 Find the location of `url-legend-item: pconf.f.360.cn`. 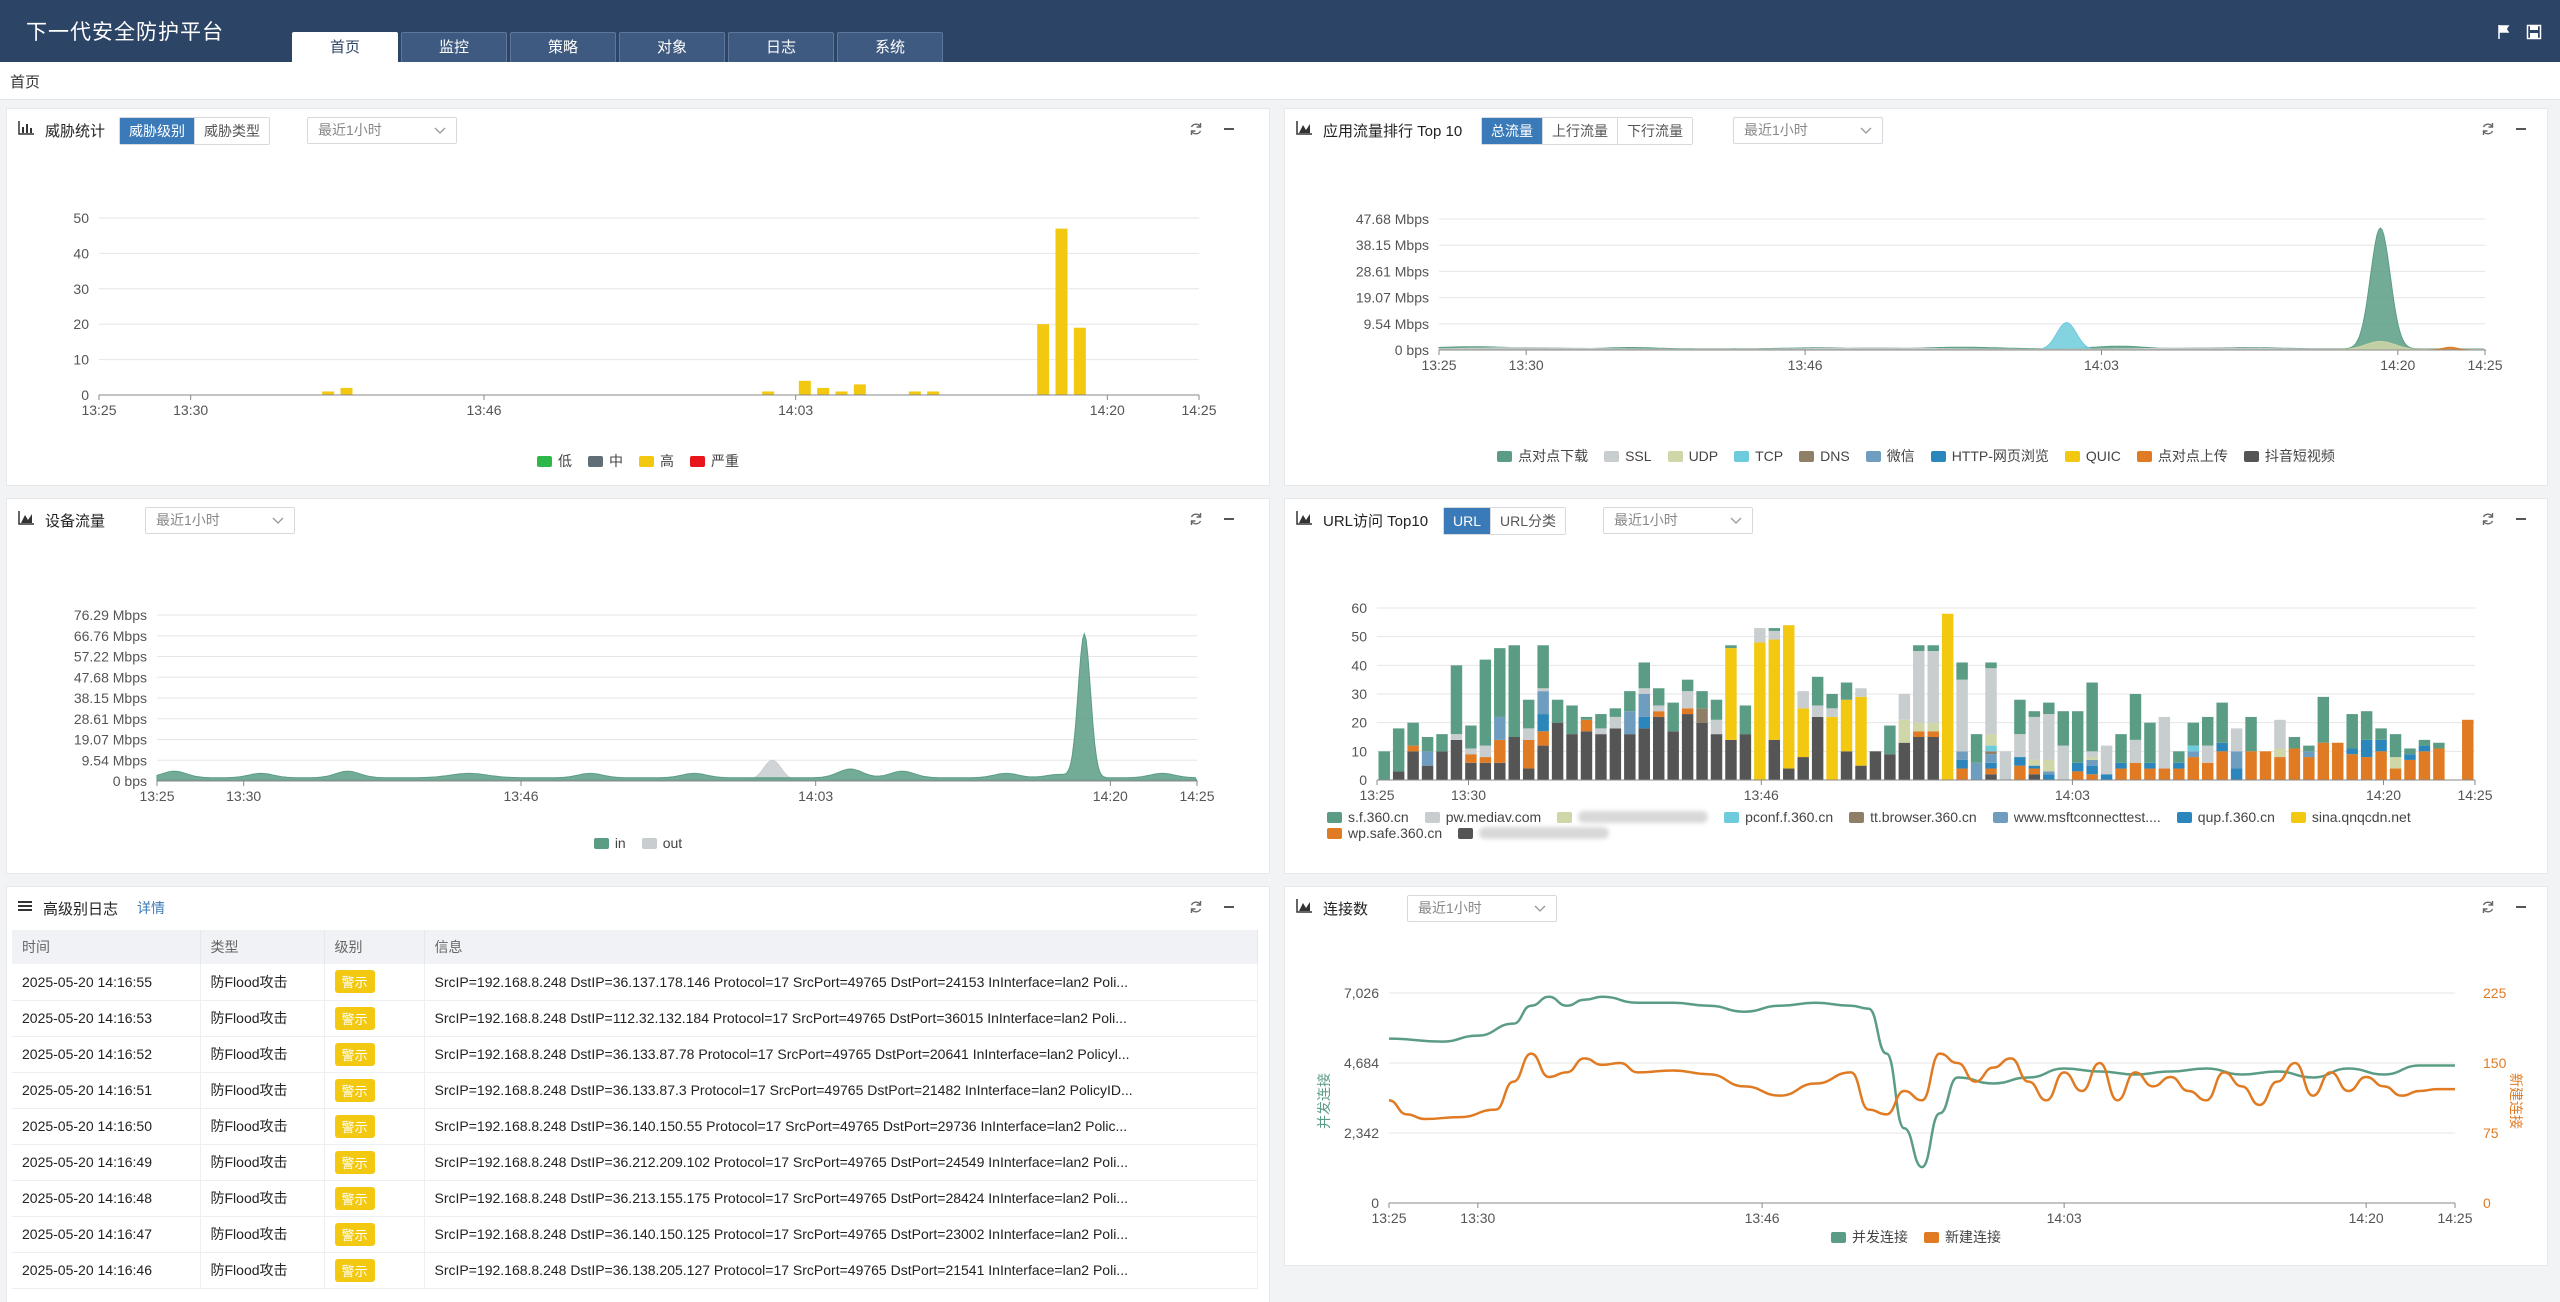

url-legend-item: pconf.f.360.cn is located at coordinates (1778, 817).